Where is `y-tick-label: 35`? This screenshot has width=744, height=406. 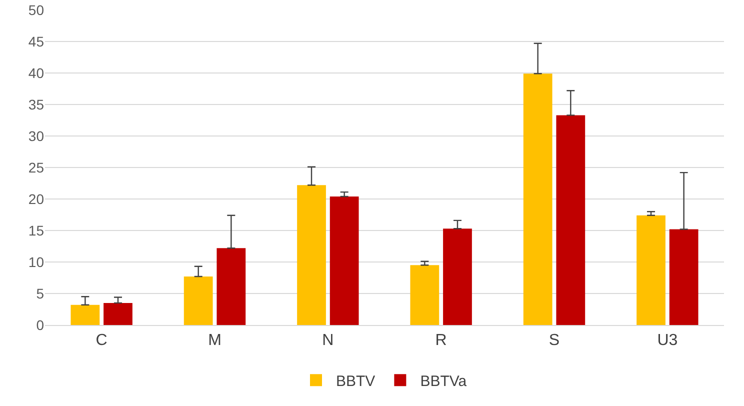
y-tick-label: 35 is located at coordinates (36, 104).